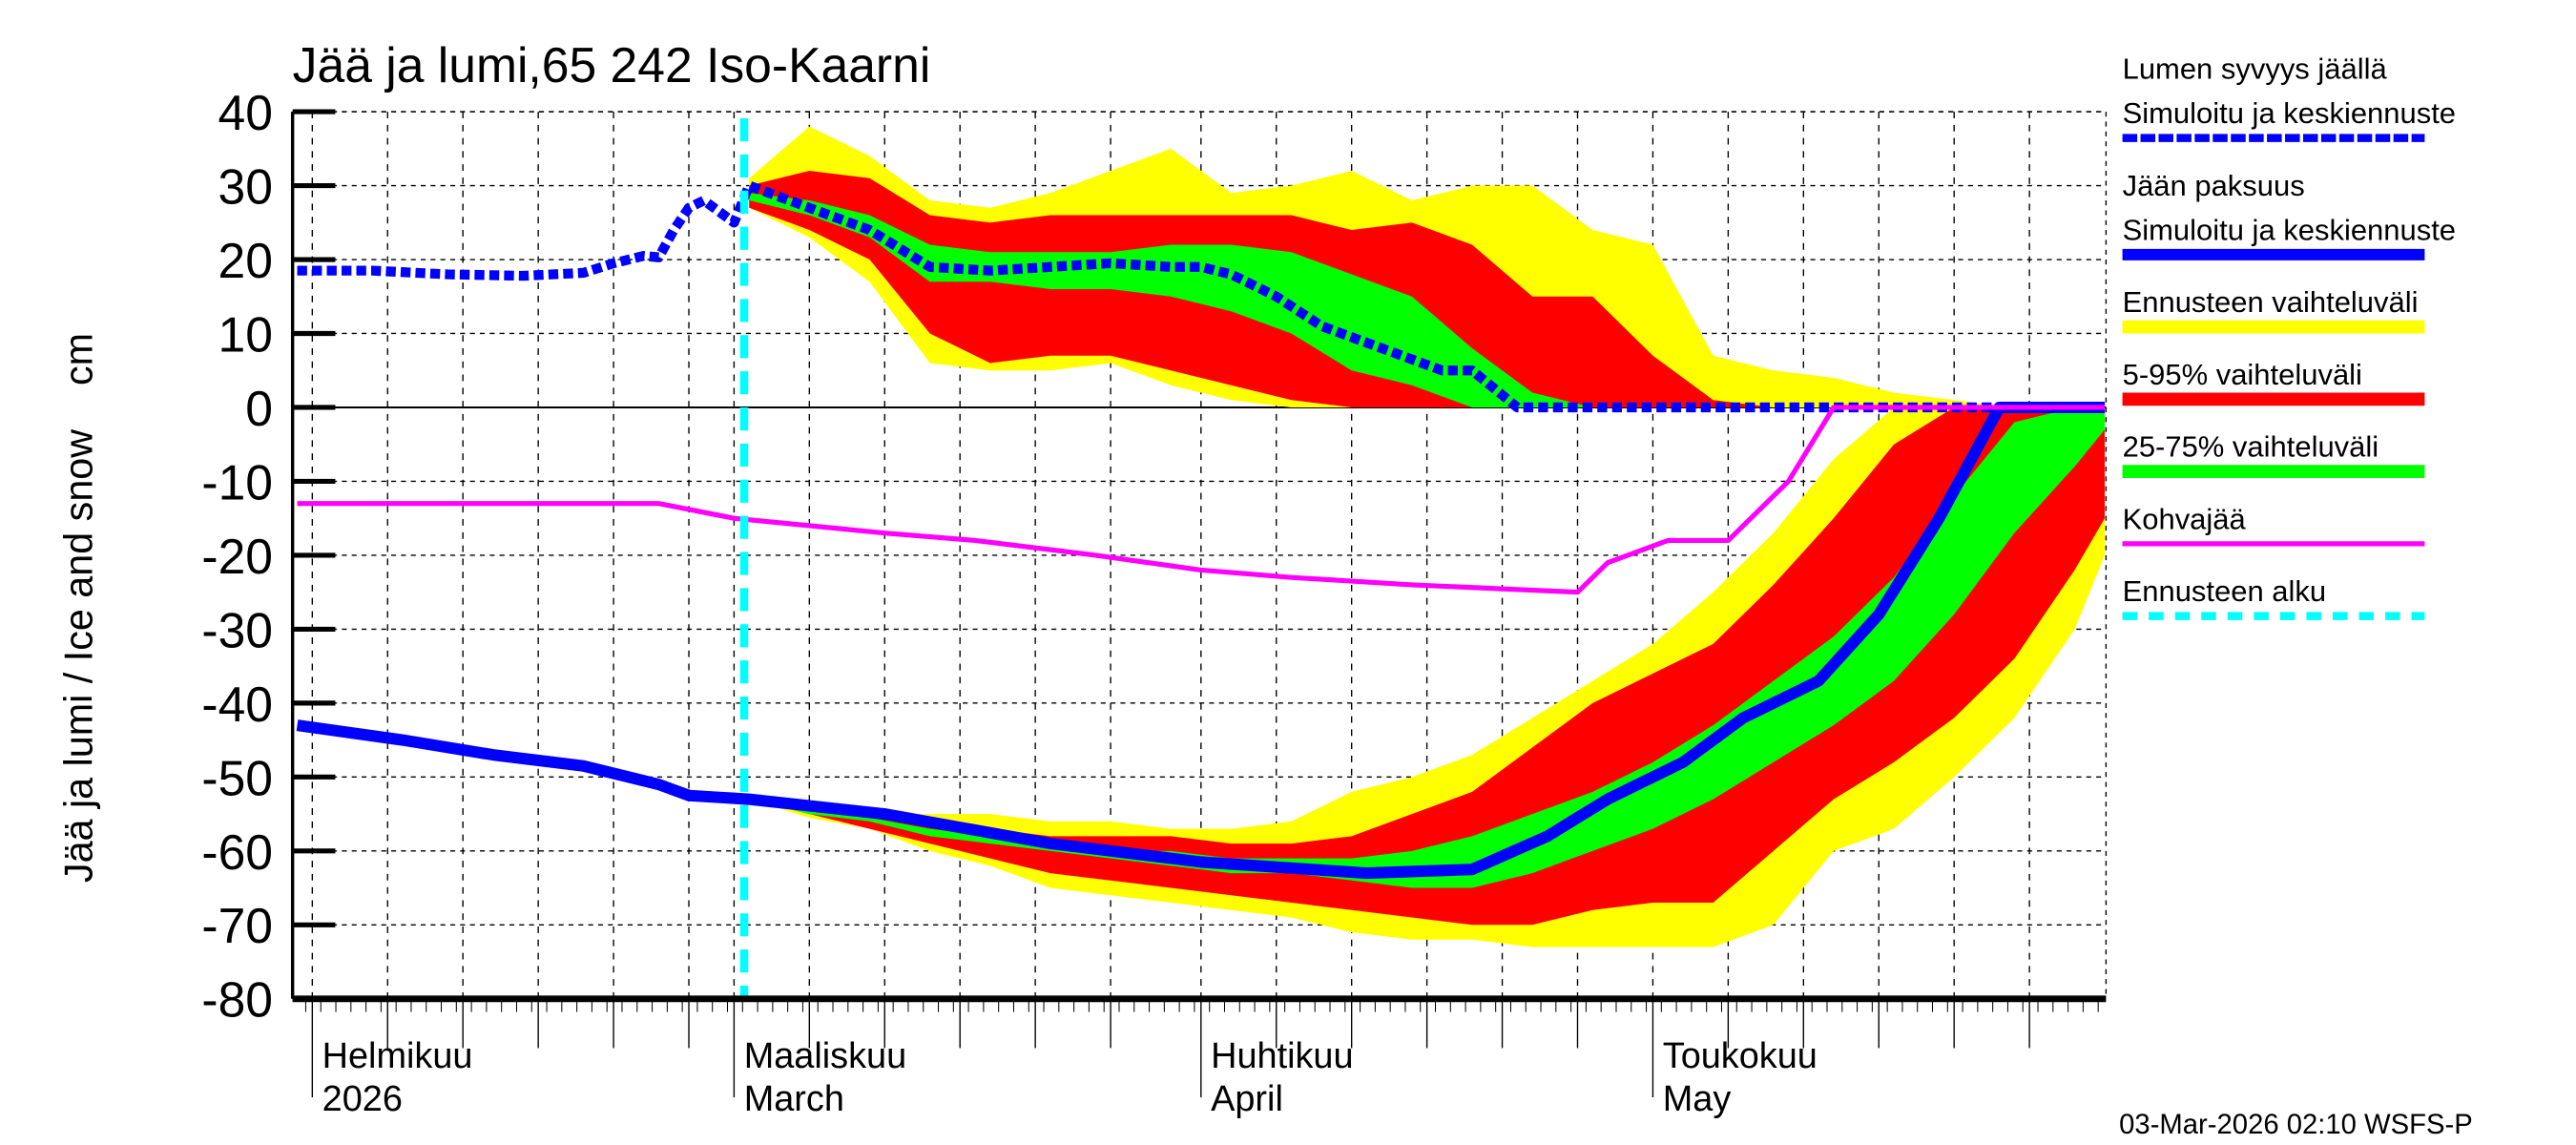  Describe the element at coordinates (825, 1056) in the screenshot. I see `month-label: Maaliskuu` at that location.